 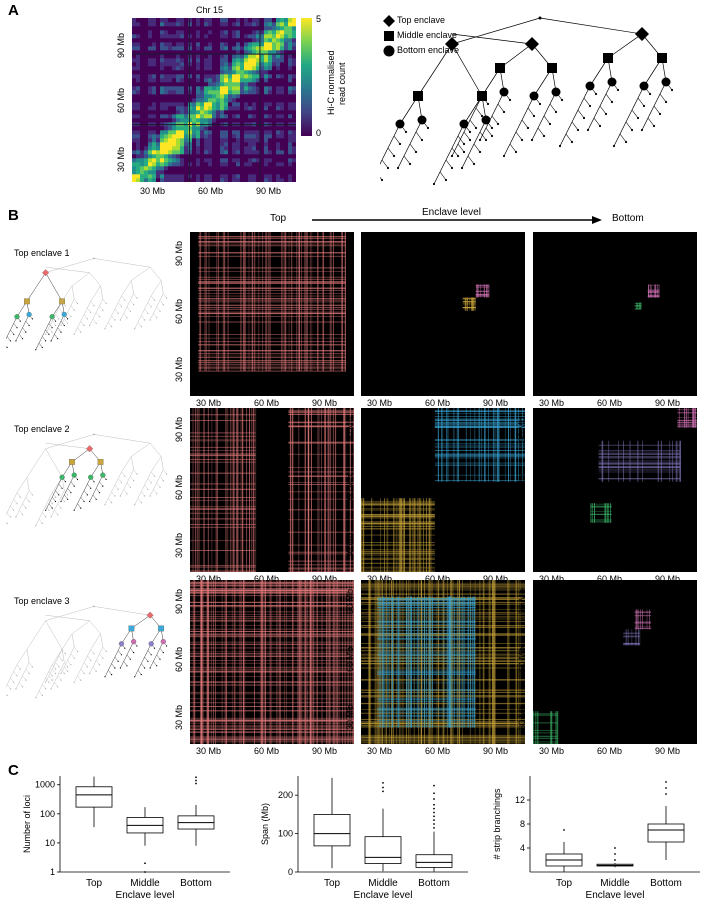 What do you see at coordinates (269, 191) in the screenshot?
I see `heatmap-a-xtick-90: 90 Mb` at bounding box center [269, 191].